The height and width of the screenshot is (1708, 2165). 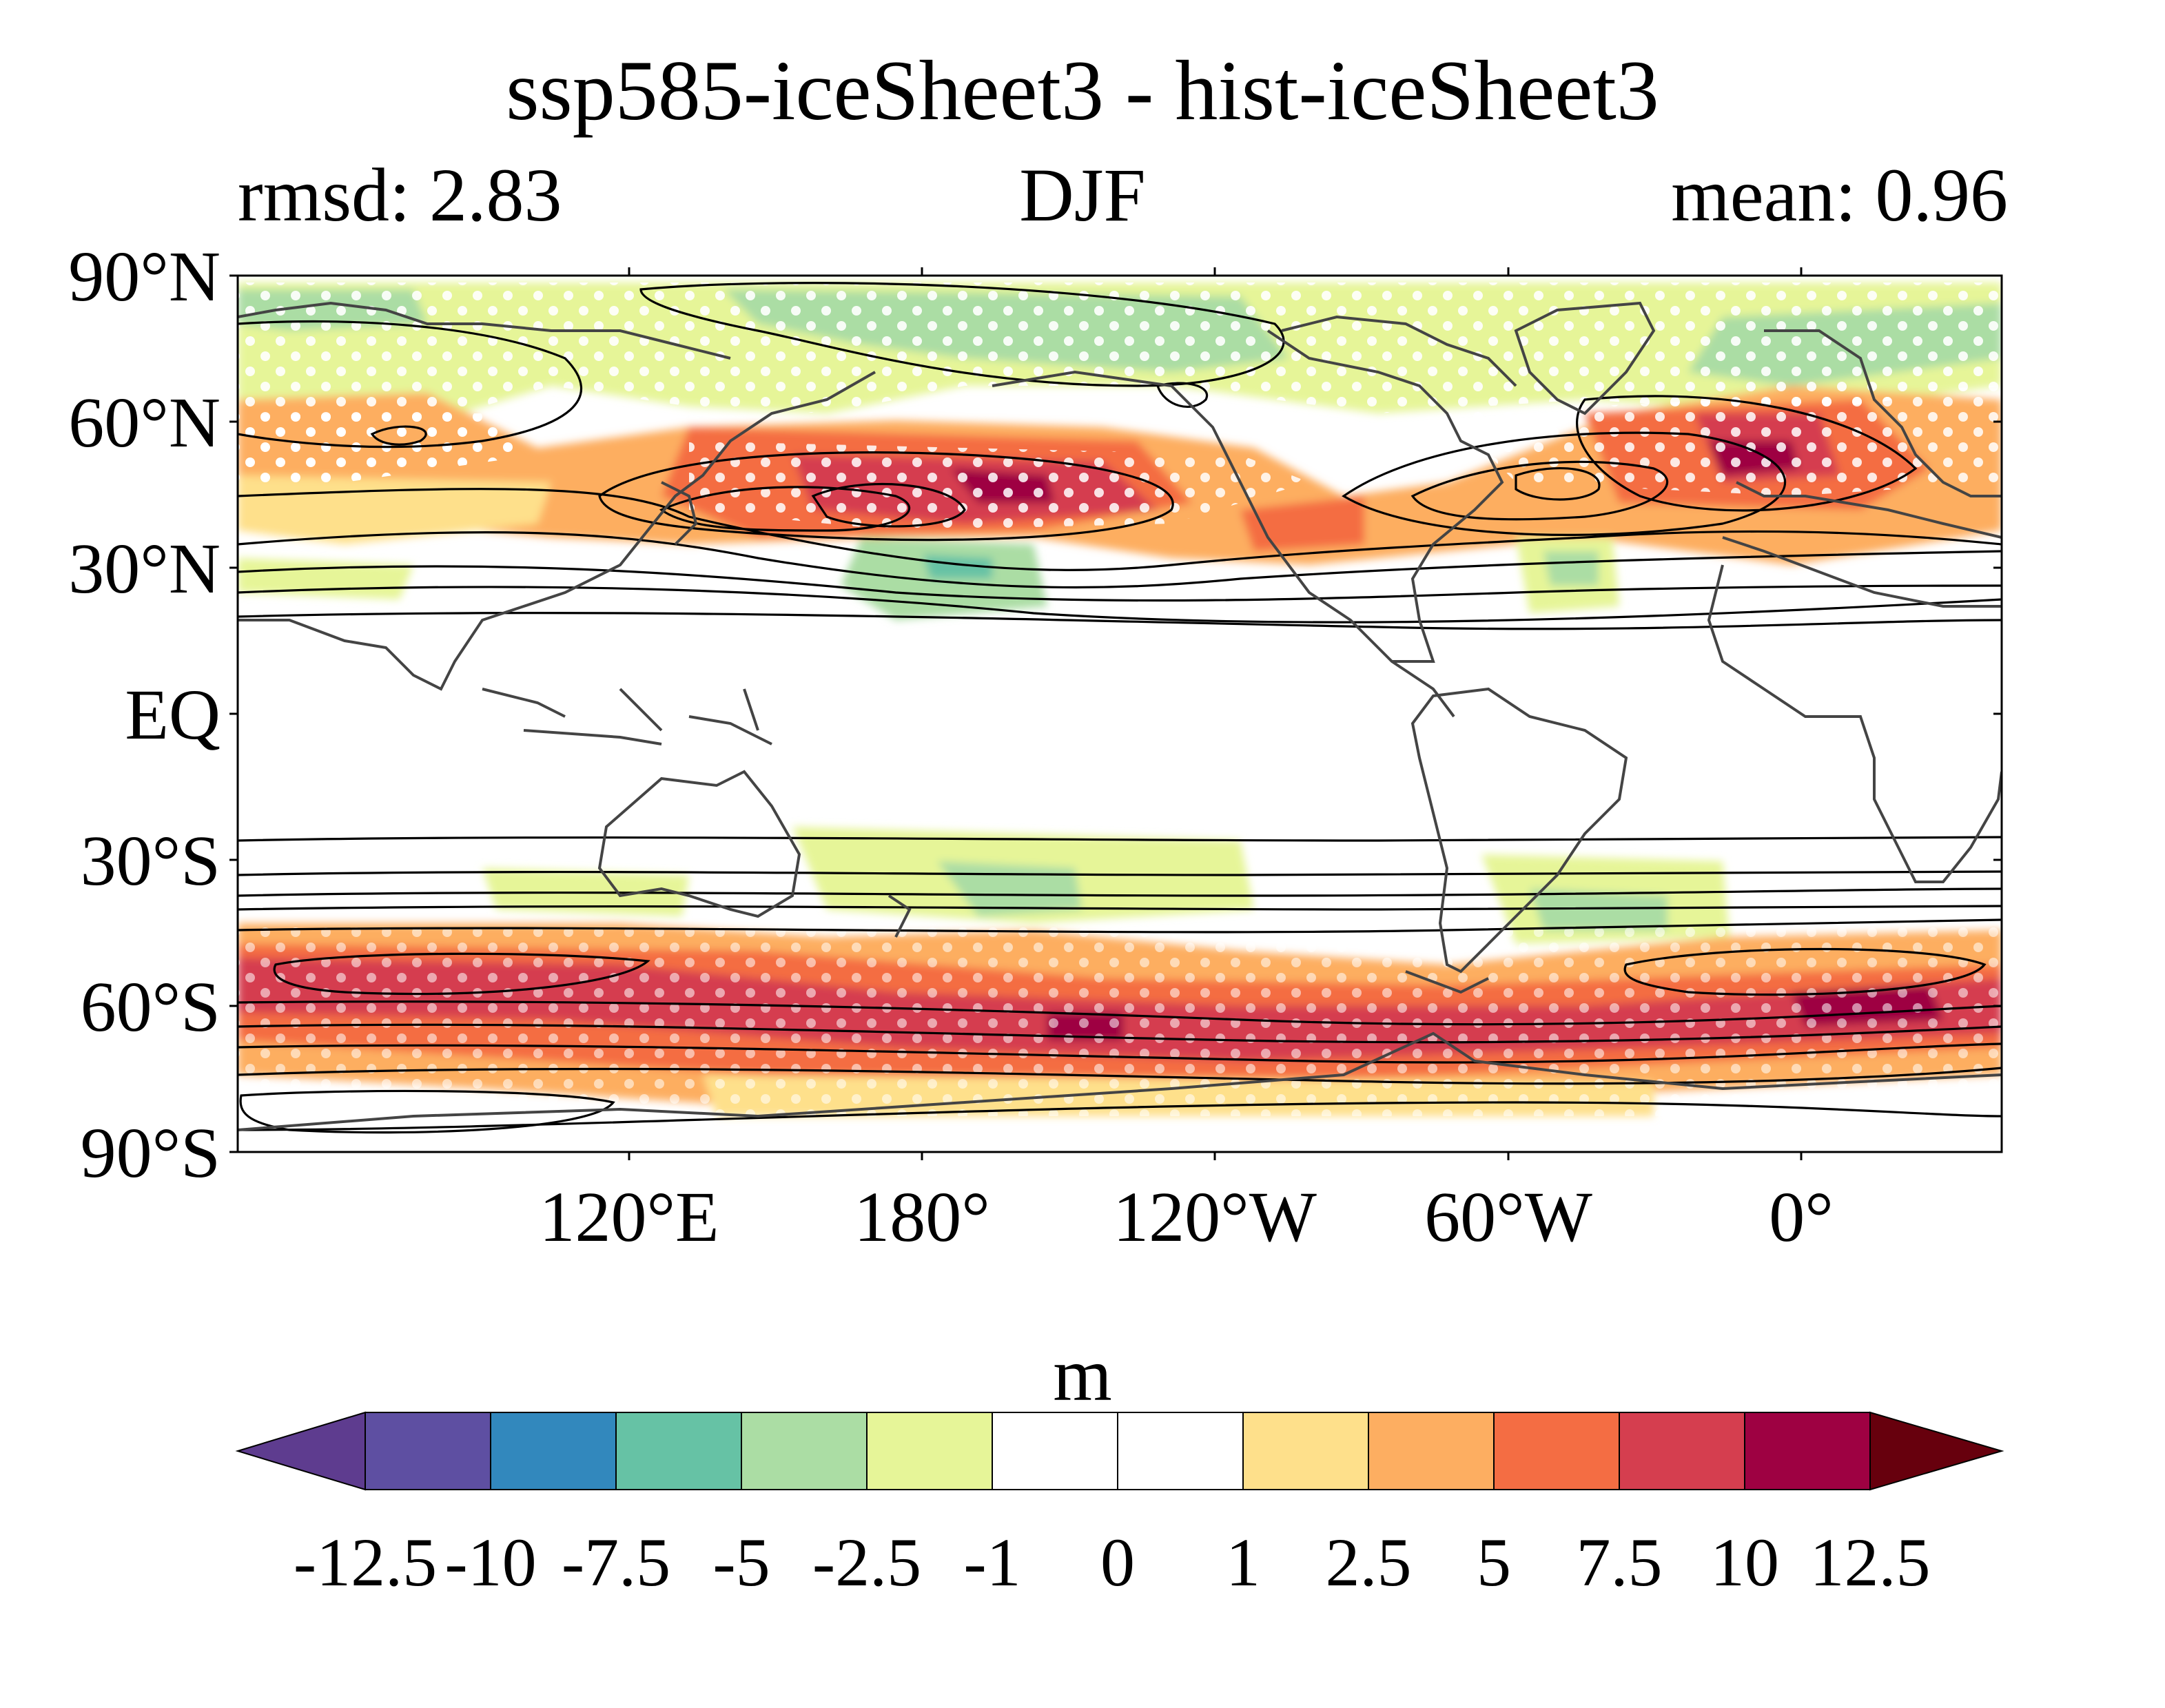 I want to click on colorbar-tick: 5, so click(x=1494, y=1562).